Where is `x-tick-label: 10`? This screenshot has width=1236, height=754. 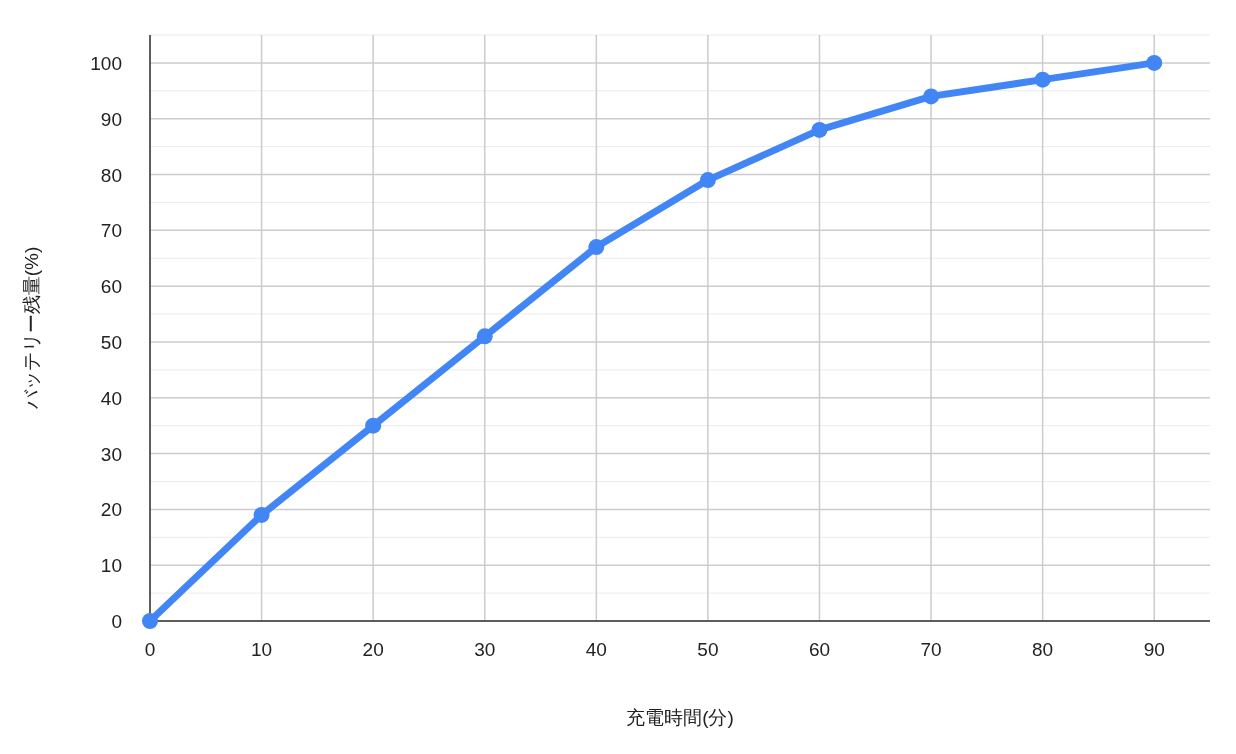 x-tick-label: 10 is located at coordinates (262, 649).